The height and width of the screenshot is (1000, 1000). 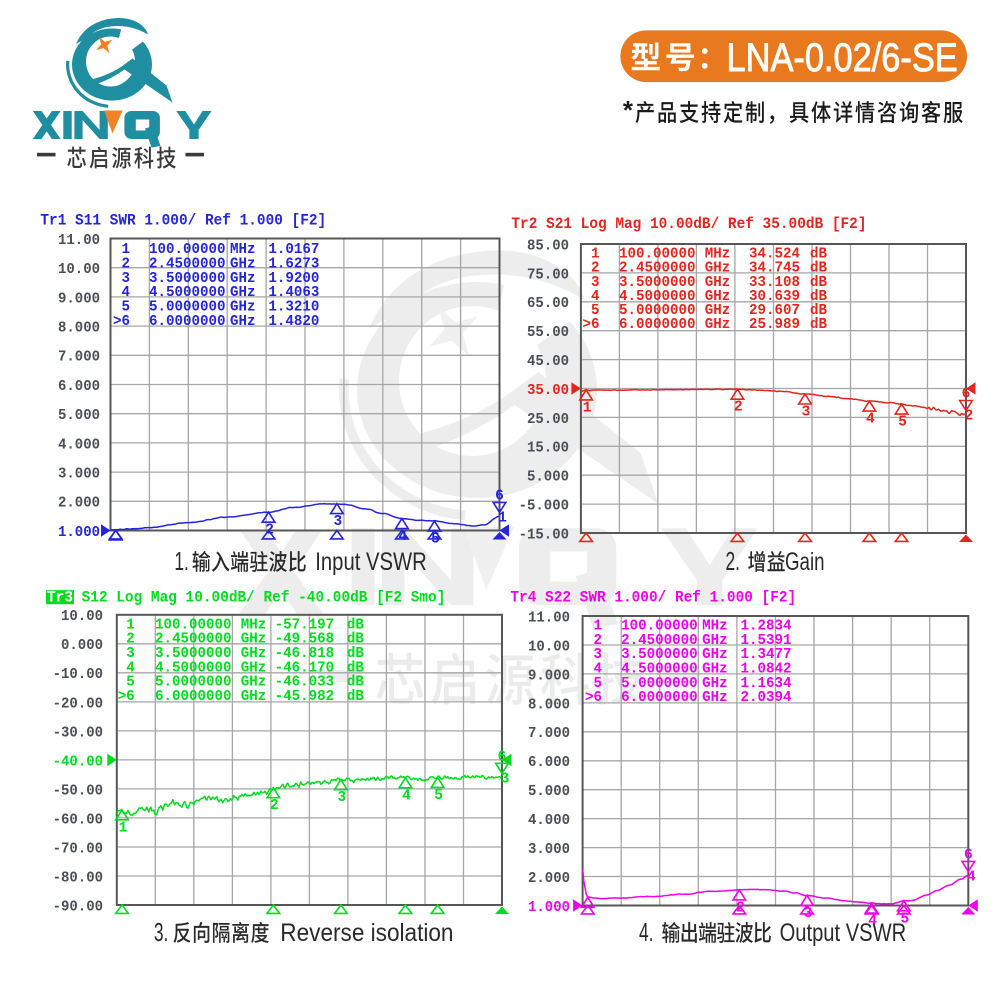 What do you see at coordinates (774, 324) in the screenshot?
I see `svg-text: 25.989` at bounding box center [774, 324].